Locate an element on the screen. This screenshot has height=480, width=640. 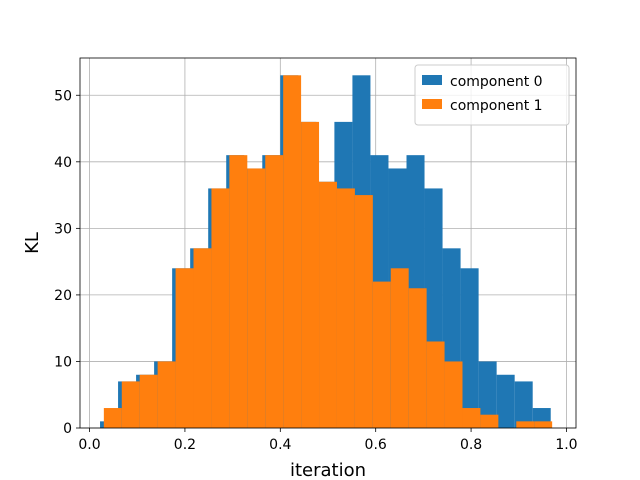
y-tick-label: 10 is located at coordinates (63, 362).